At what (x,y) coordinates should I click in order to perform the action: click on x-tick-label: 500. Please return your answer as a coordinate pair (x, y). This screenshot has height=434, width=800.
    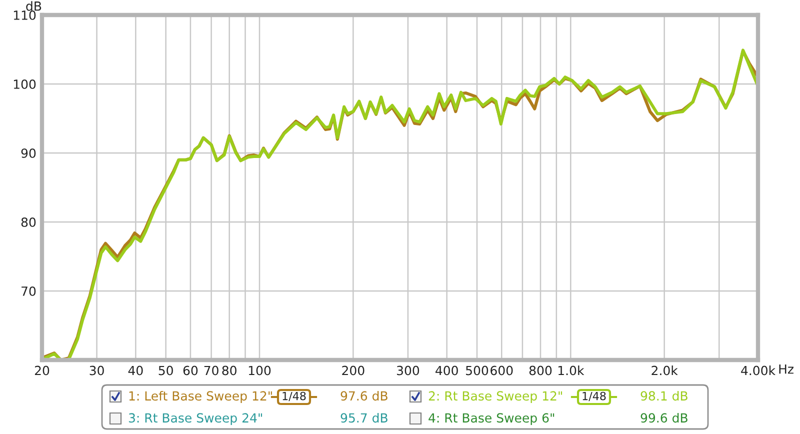
    Looking at the image, I should click on (477, 371).